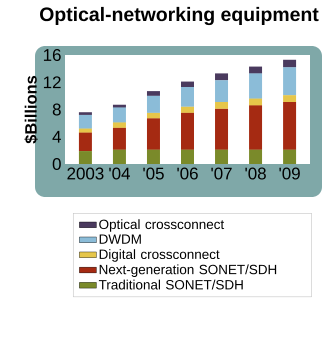 This screenshot has height=341, width=325. What do you see at coordinates (179, 16) in the screenshot?
I see `chart-title: Optical-networking equipment` at bounding box center [179, 16].